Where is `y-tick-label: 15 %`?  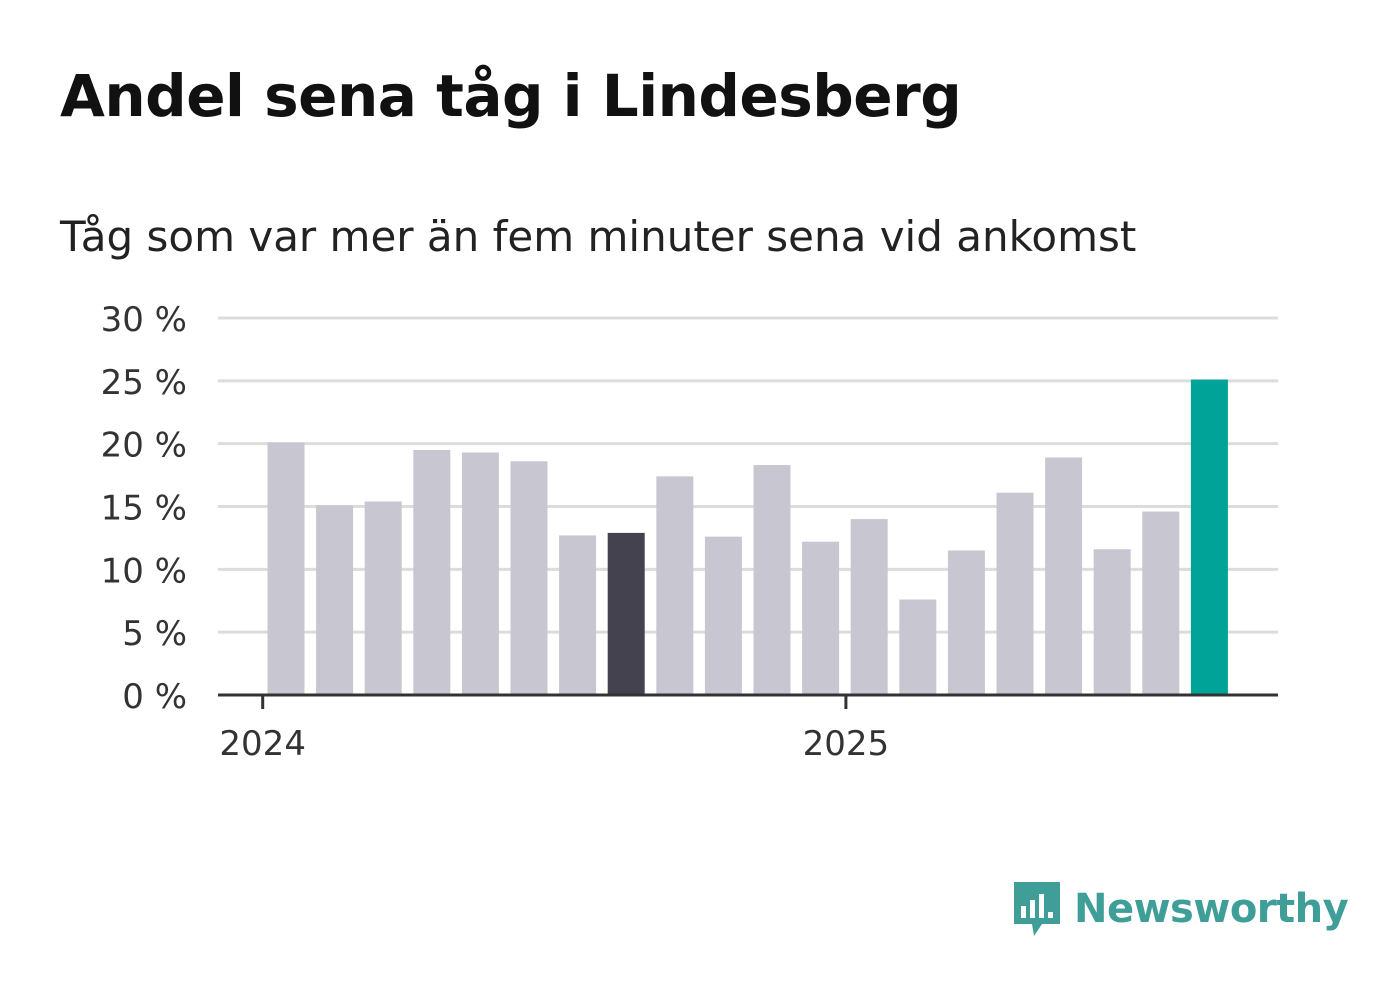
y-tick-label: 15 % is located at coordinates (144, 509).